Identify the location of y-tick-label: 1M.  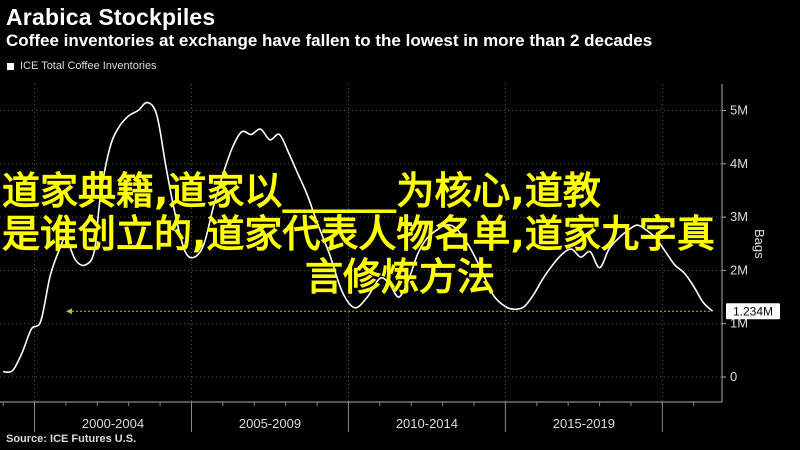
(739, 323).